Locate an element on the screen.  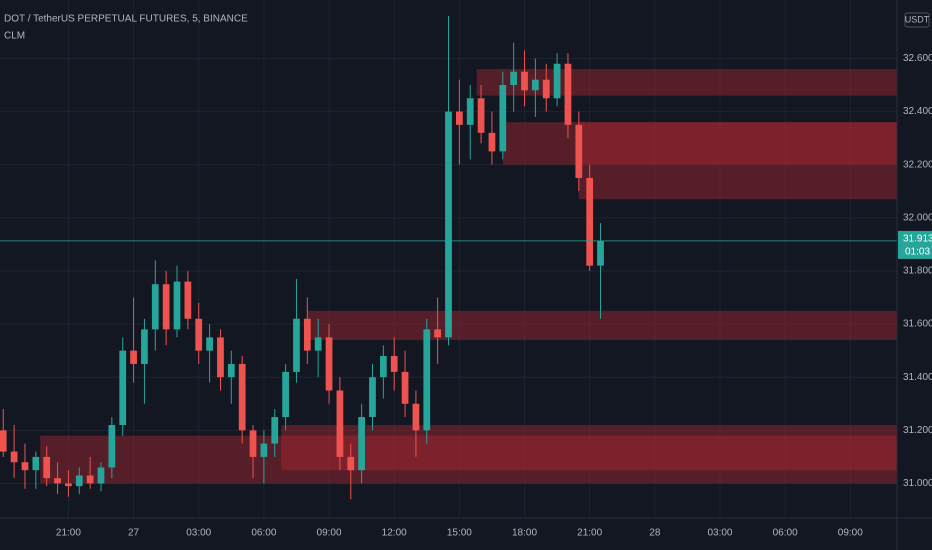
y-tick-label: 31.800 is located at coordinates (917, 271).